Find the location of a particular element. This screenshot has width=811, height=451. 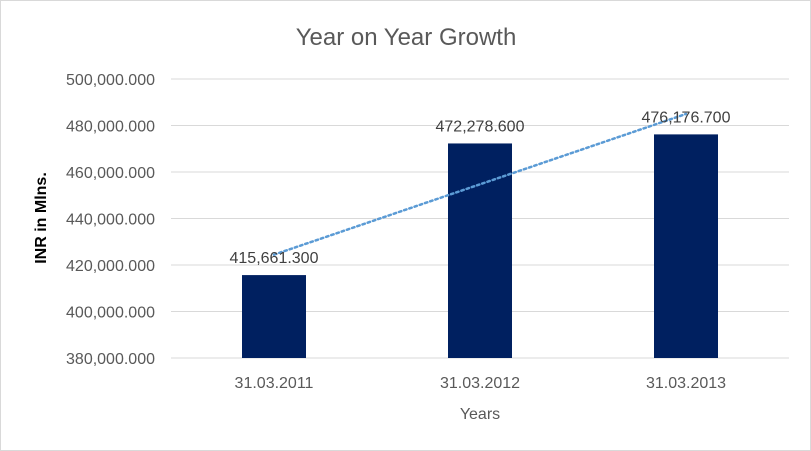

y-axis-title: INR in Mlns. is located at coordinates (41, 218).